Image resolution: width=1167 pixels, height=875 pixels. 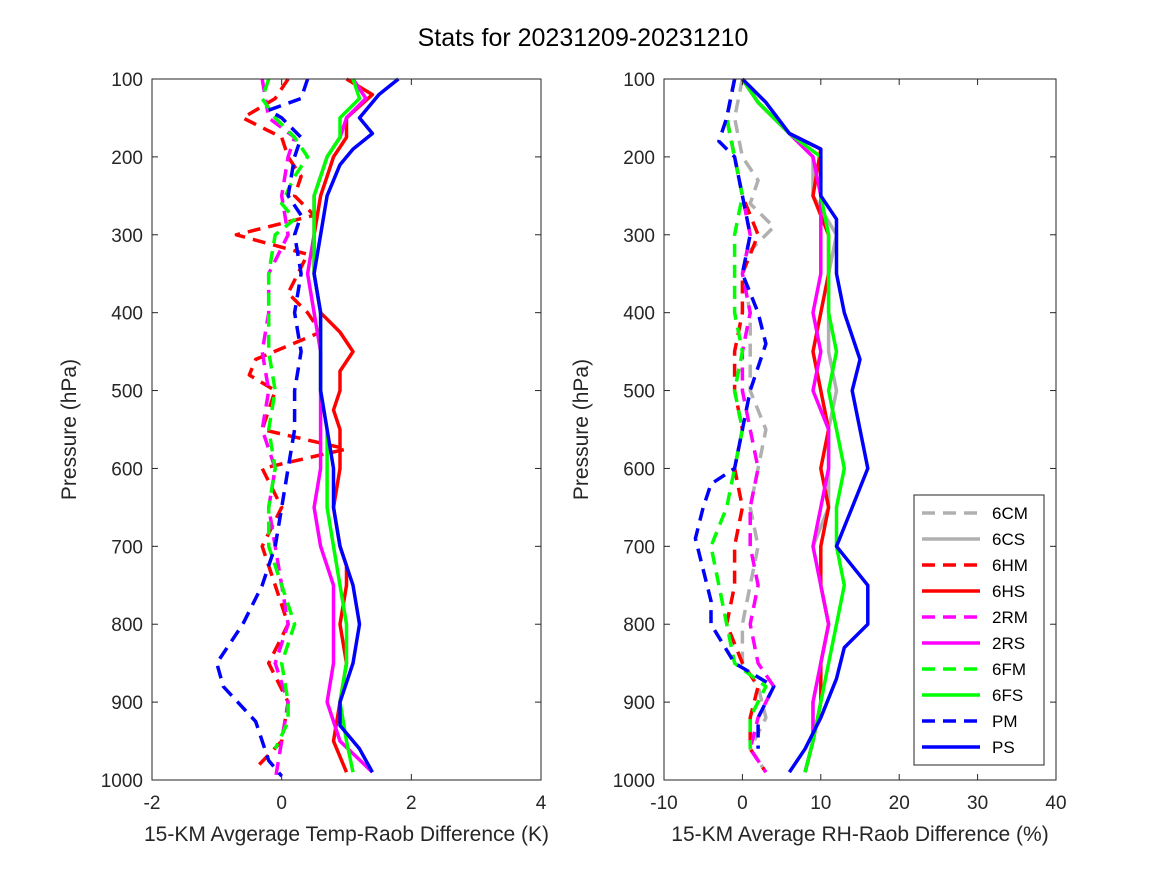 I want to click on temp-y-tick-label: 1000, so click(x=122, y=781).